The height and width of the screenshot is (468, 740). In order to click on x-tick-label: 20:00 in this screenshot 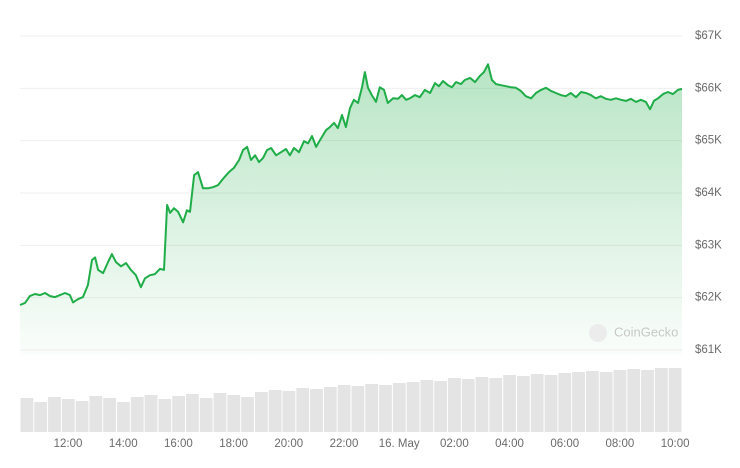, I will do `click(288, 444)`.